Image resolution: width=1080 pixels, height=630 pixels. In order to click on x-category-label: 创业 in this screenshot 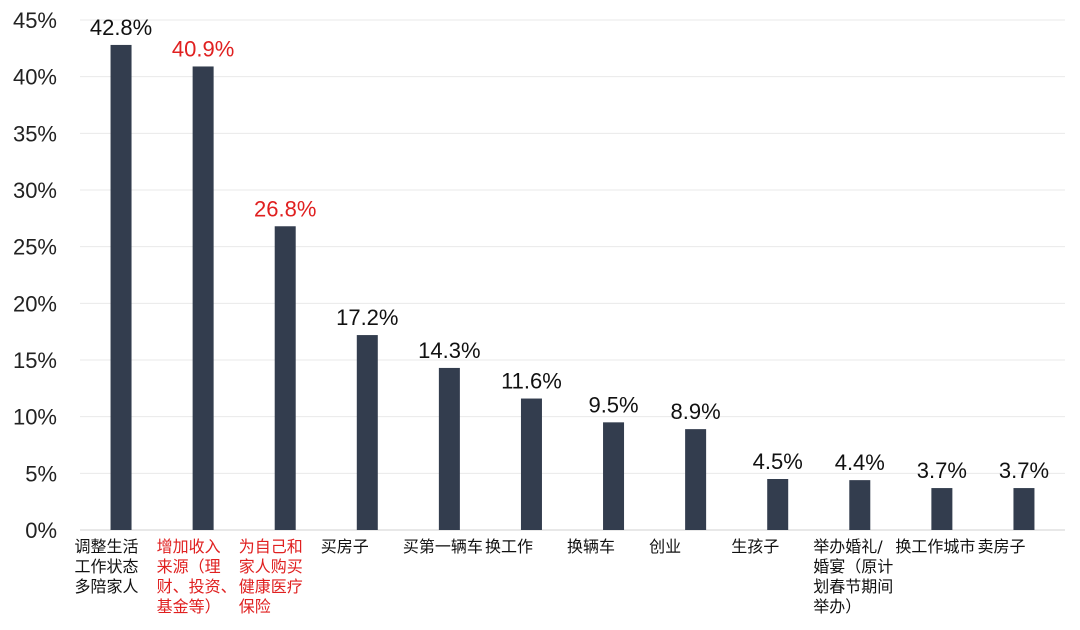, I will do `click(665, 546)`.